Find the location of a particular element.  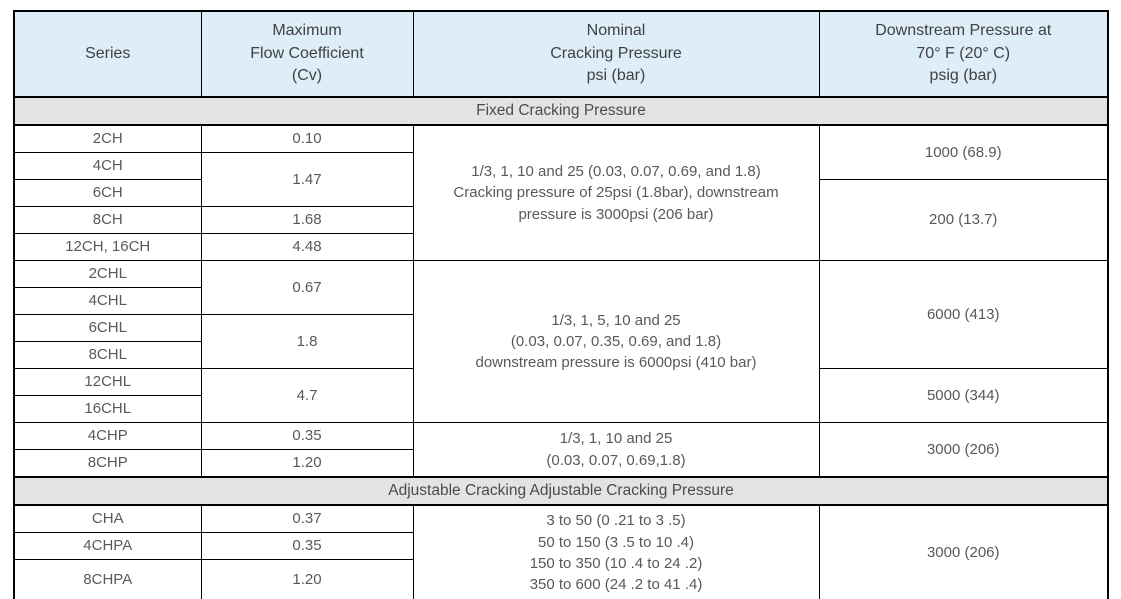

header-series: Series is located at coordinates (107, 54).